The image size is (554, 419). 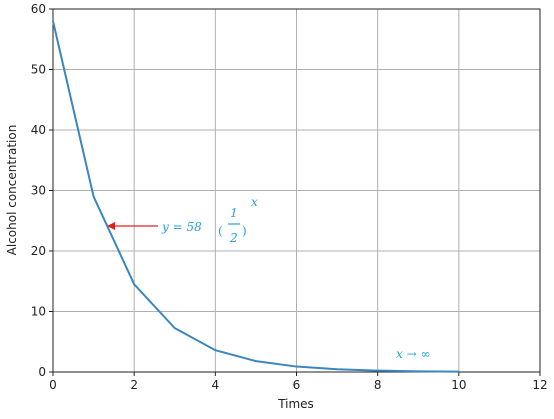 What do you see at coordinates (42, 372) in the screenshot?
I see `y-tick-label: 0` at bounding box center [42, 372].